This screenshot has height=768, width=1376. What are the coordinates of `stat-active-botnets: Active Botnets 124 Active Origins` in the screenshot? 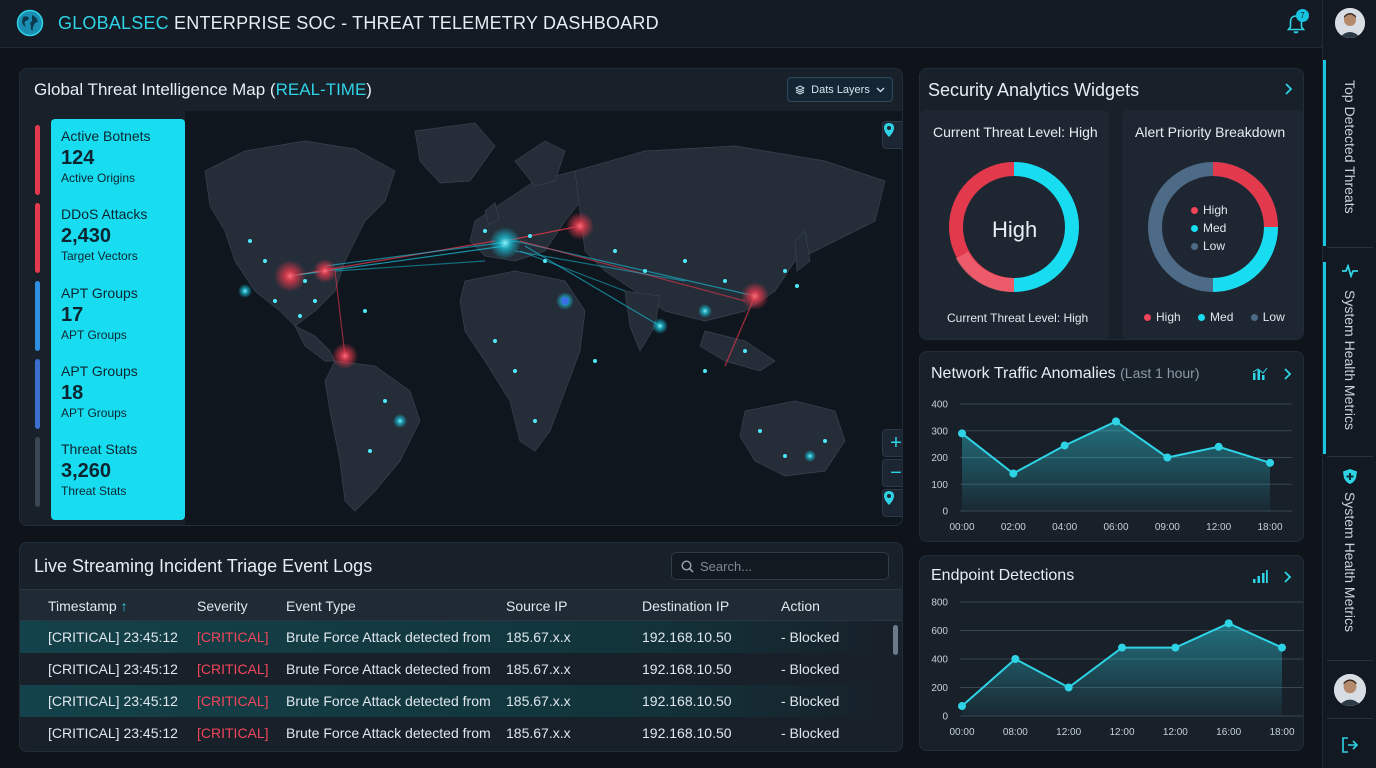 It's located at (106, 156).